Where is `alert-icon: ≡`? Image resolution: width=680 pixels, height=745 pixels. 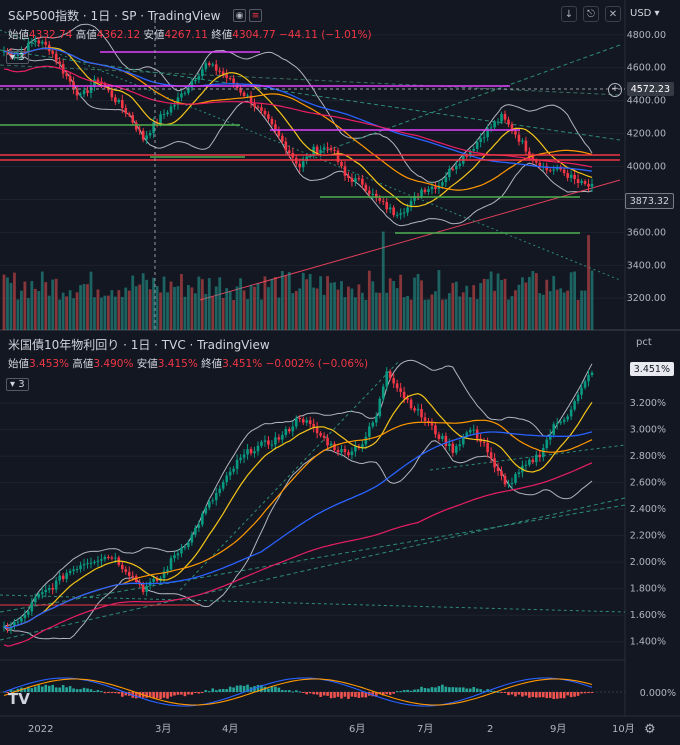
alert-icon: ≡ is located at coordinates (255, 15).